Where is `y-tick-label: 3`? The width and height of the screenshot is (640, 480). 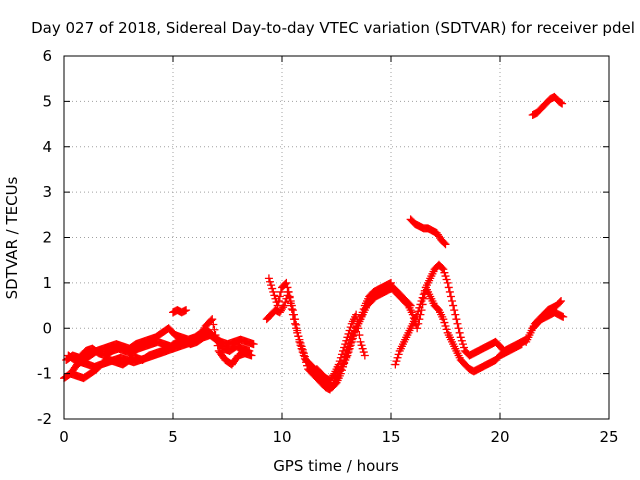
y-tick-label: 3 is located at coordinates (47, 192).